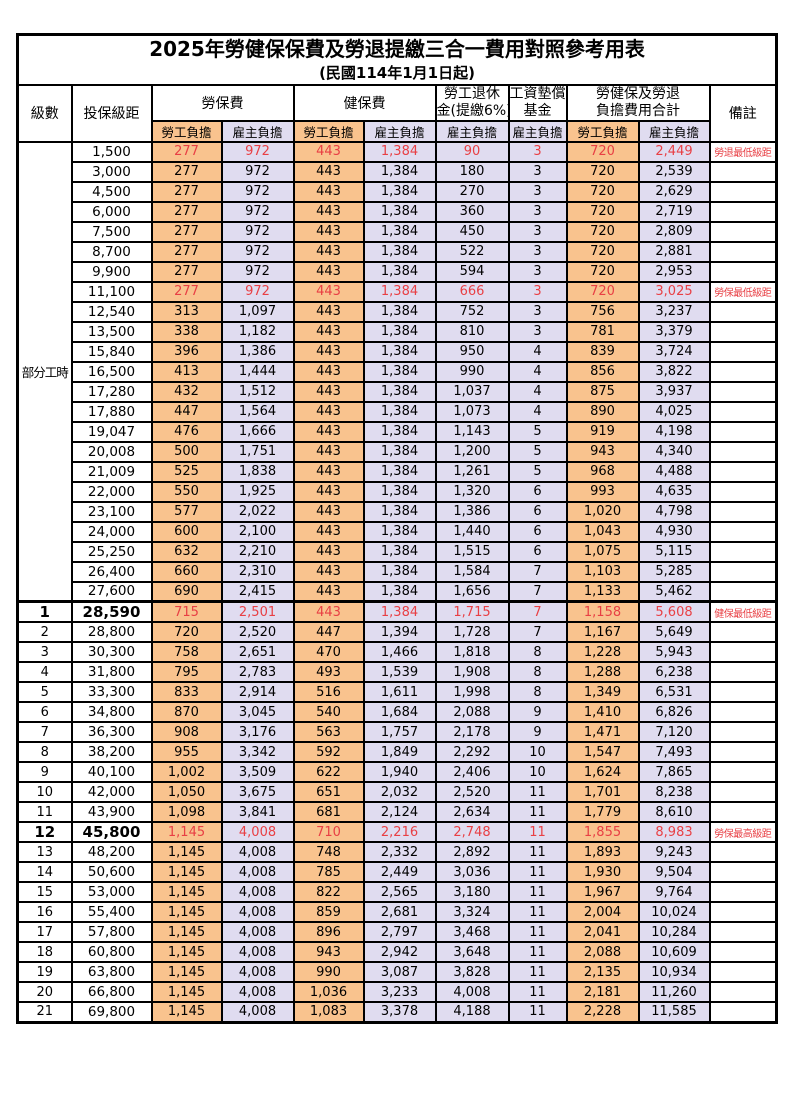  I want to click on cell-value: 4,635, so click(674, 491).